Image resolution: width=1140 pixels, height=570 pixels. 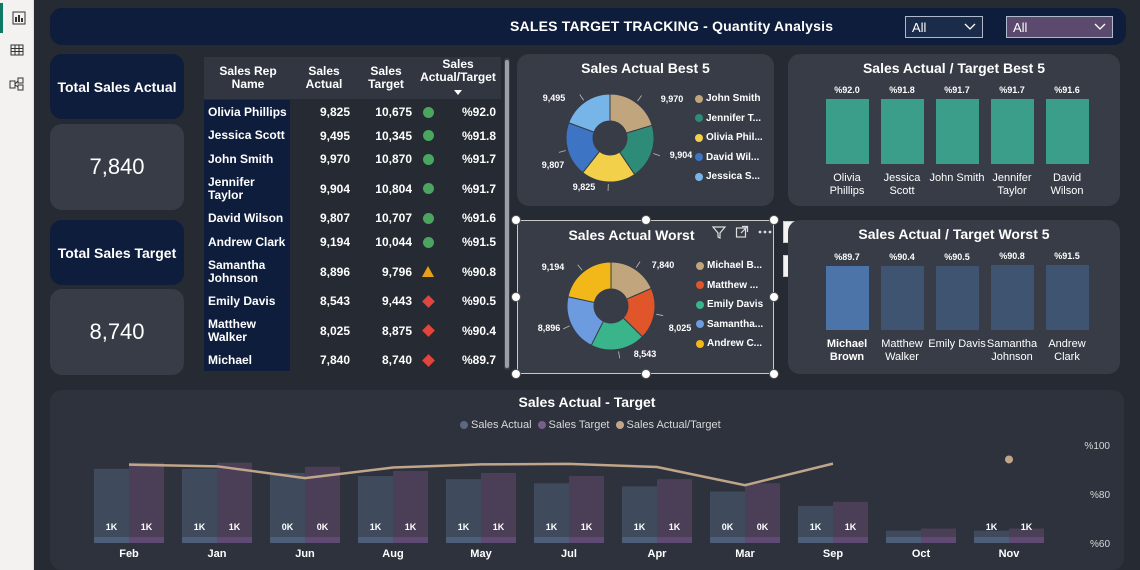 I want to click on model-view-icon, so click(x=17, y=84).